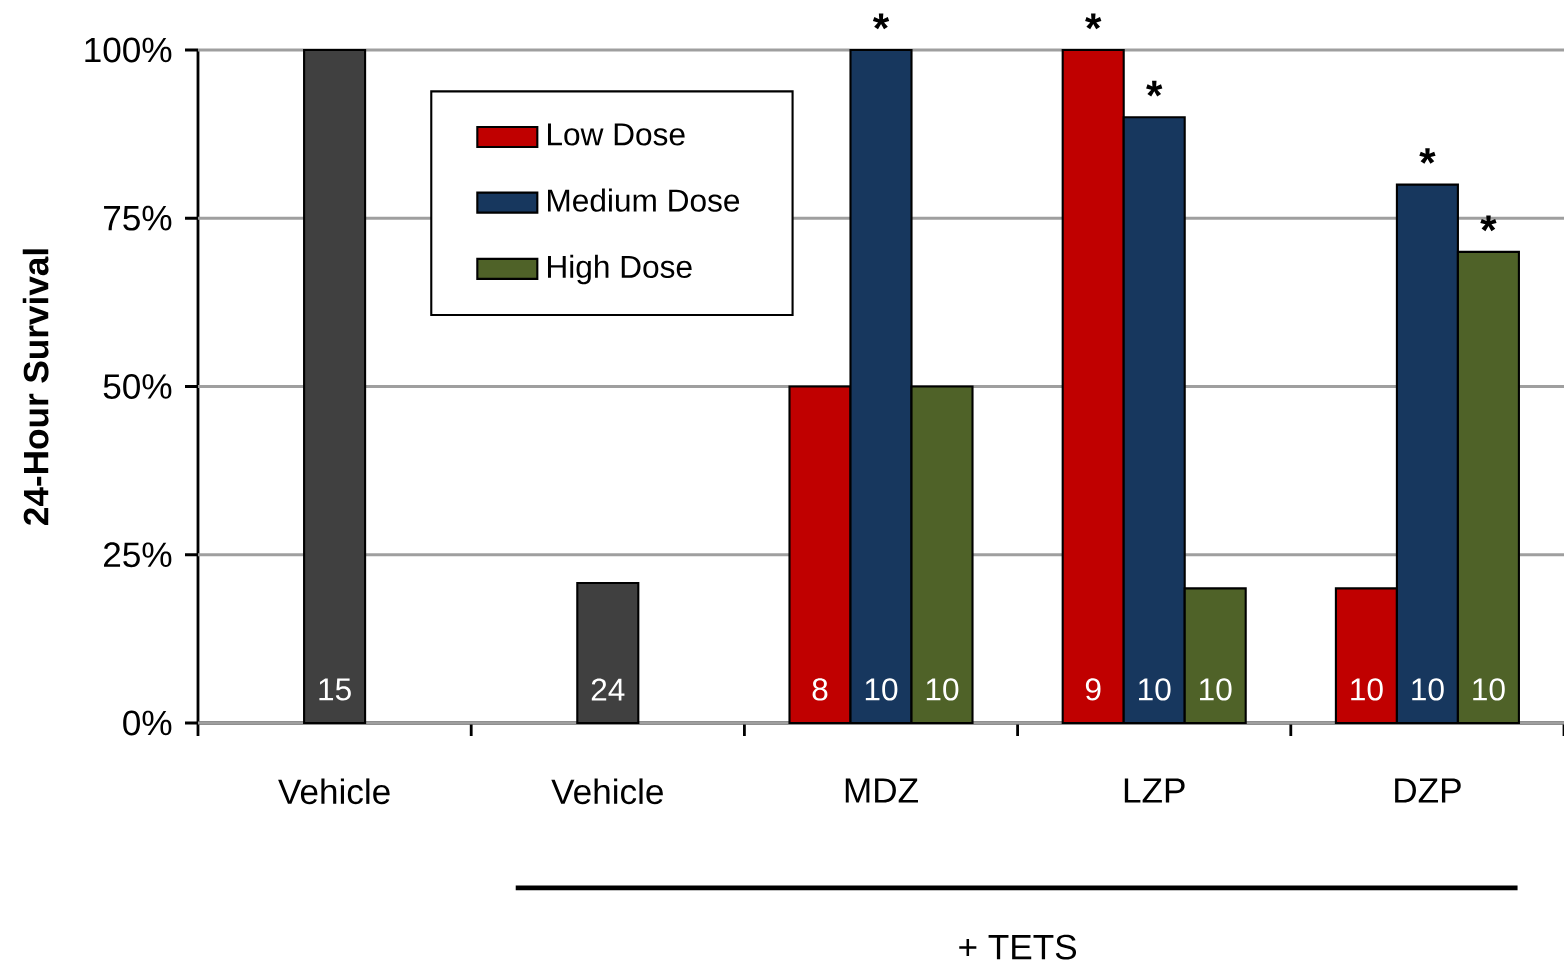 The height and width of the screenshot is (965, 1564). Describe the element at coordinates (1093, 689) in the screenshot. I see `annotation: 9` at that location.